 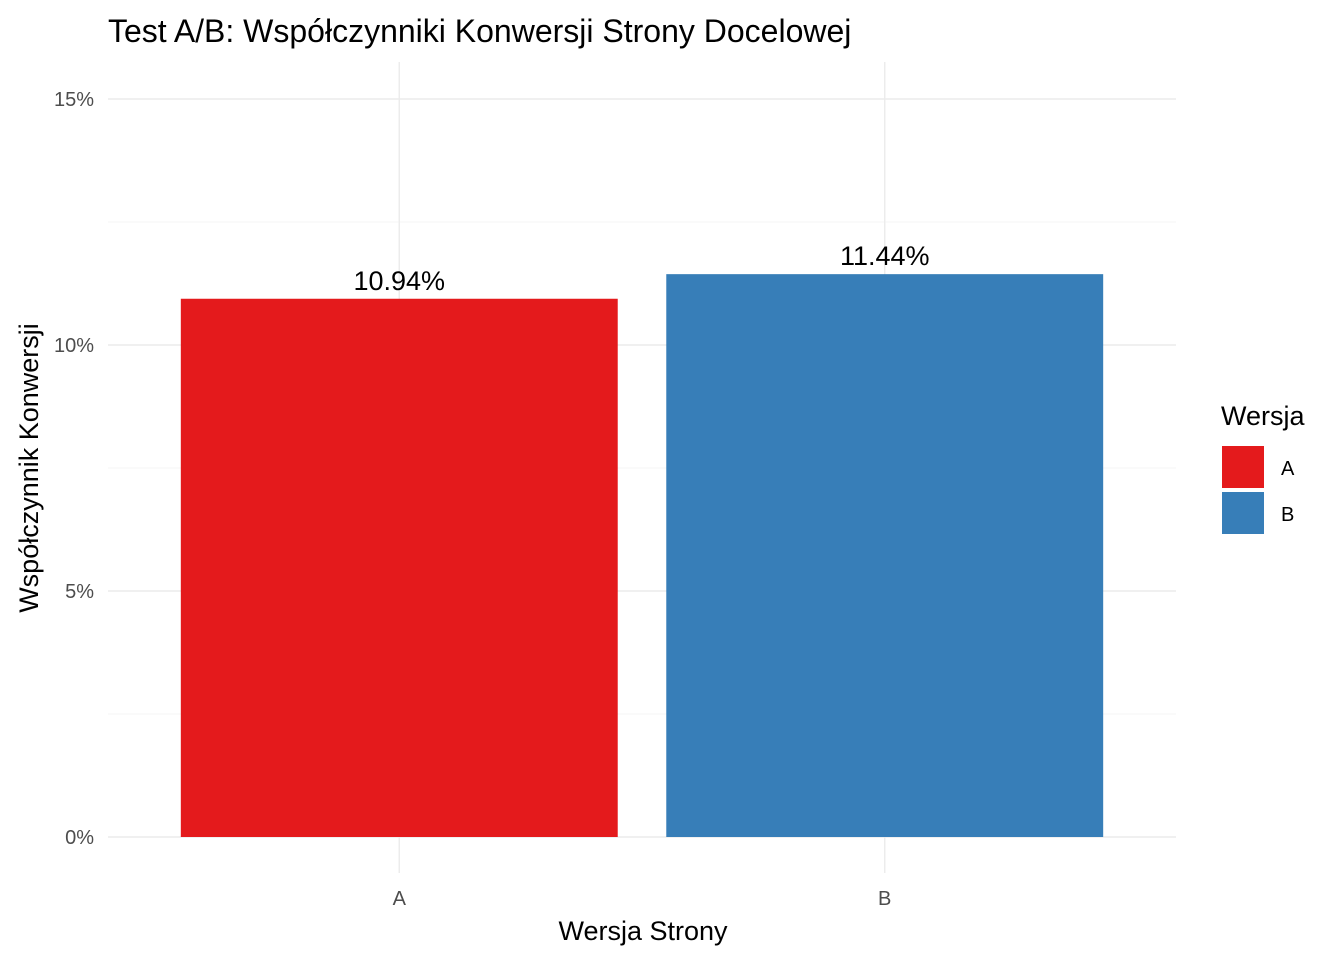 I want to click on y-axis-title: Współczynnik Konwersji, so click(x=29, y=468).